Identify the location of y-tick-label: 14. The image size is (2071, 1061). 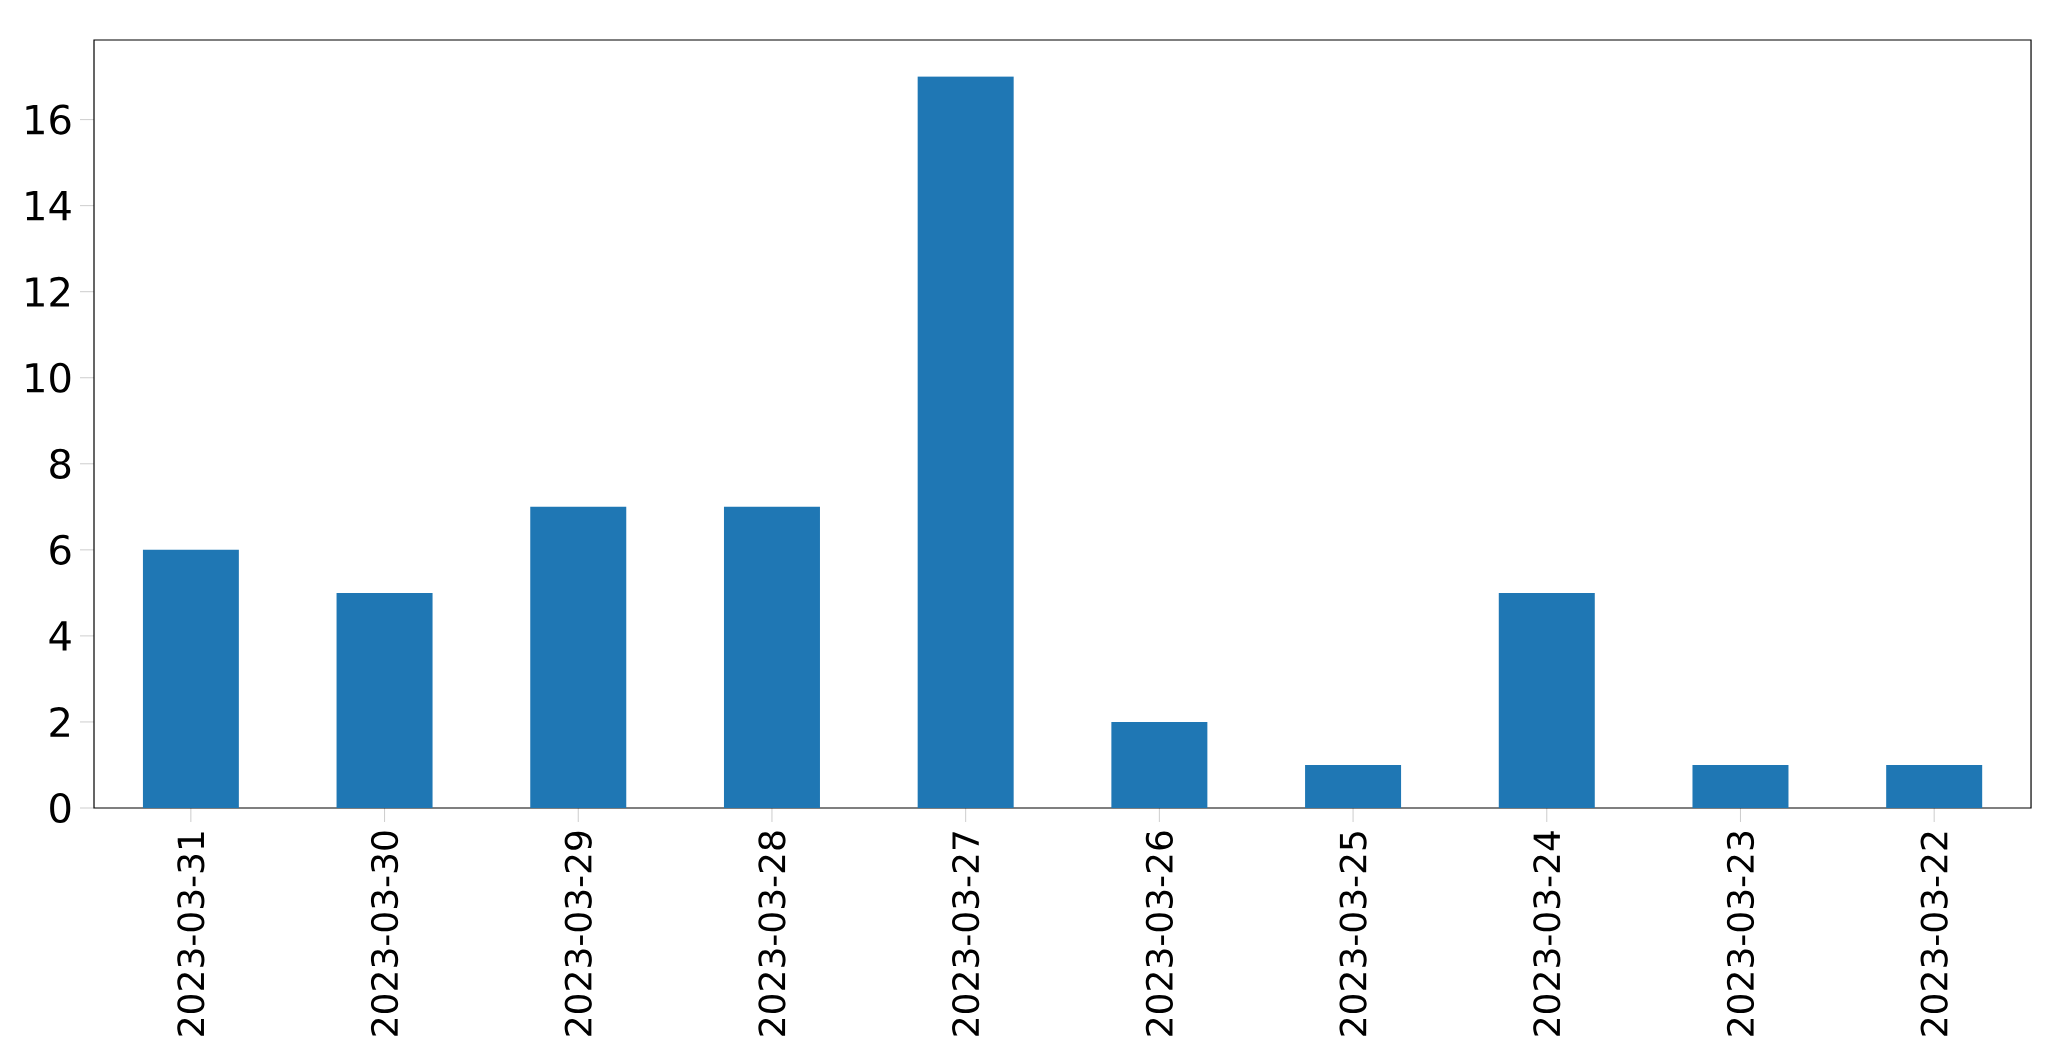
(48, 206).